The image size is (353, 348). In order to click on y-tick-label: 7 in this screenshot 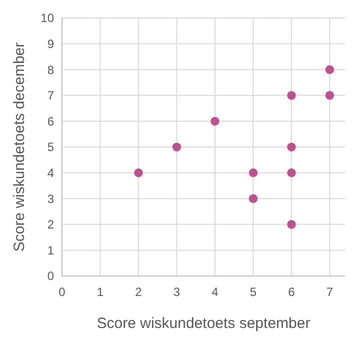, I will do `click(50, 95)`.